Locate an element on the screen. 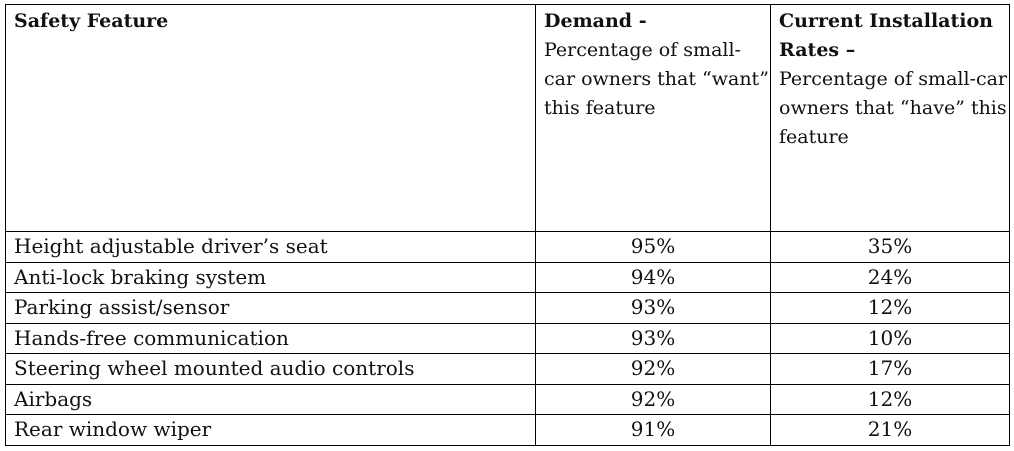  table-row: Rear window wiper 91% 21% is located at coordinates (507, 430).